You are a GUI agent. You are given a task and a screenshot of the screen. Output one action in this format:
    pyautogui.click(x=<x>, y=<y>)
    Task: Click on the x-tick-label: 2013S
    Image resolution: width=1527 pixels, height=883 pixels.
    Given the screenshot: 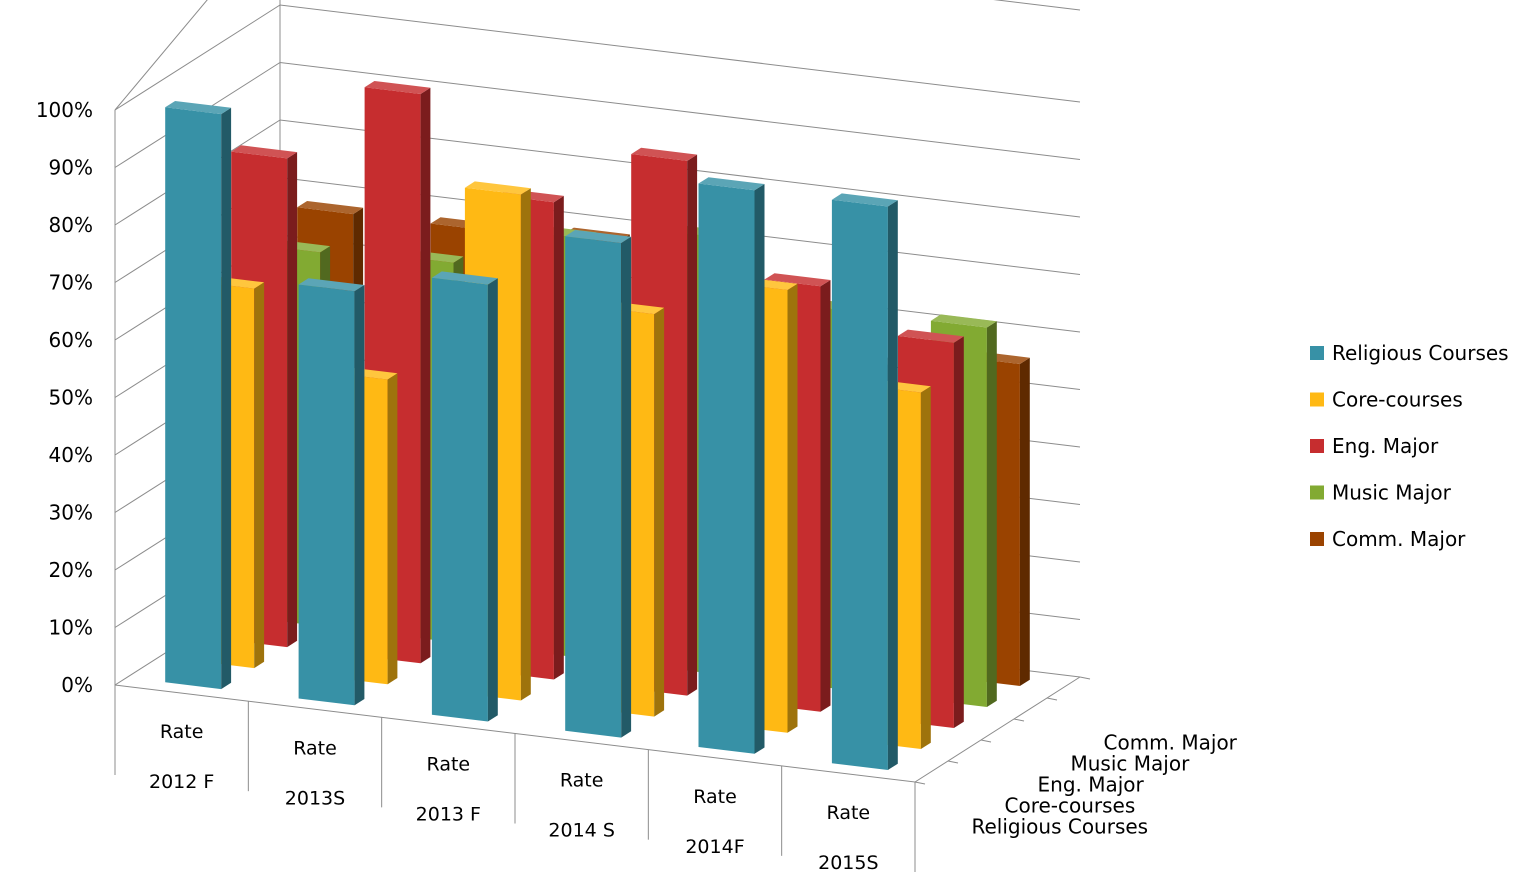 What is the action you would take?
    pyautogui.click(x=315, y=798)
    